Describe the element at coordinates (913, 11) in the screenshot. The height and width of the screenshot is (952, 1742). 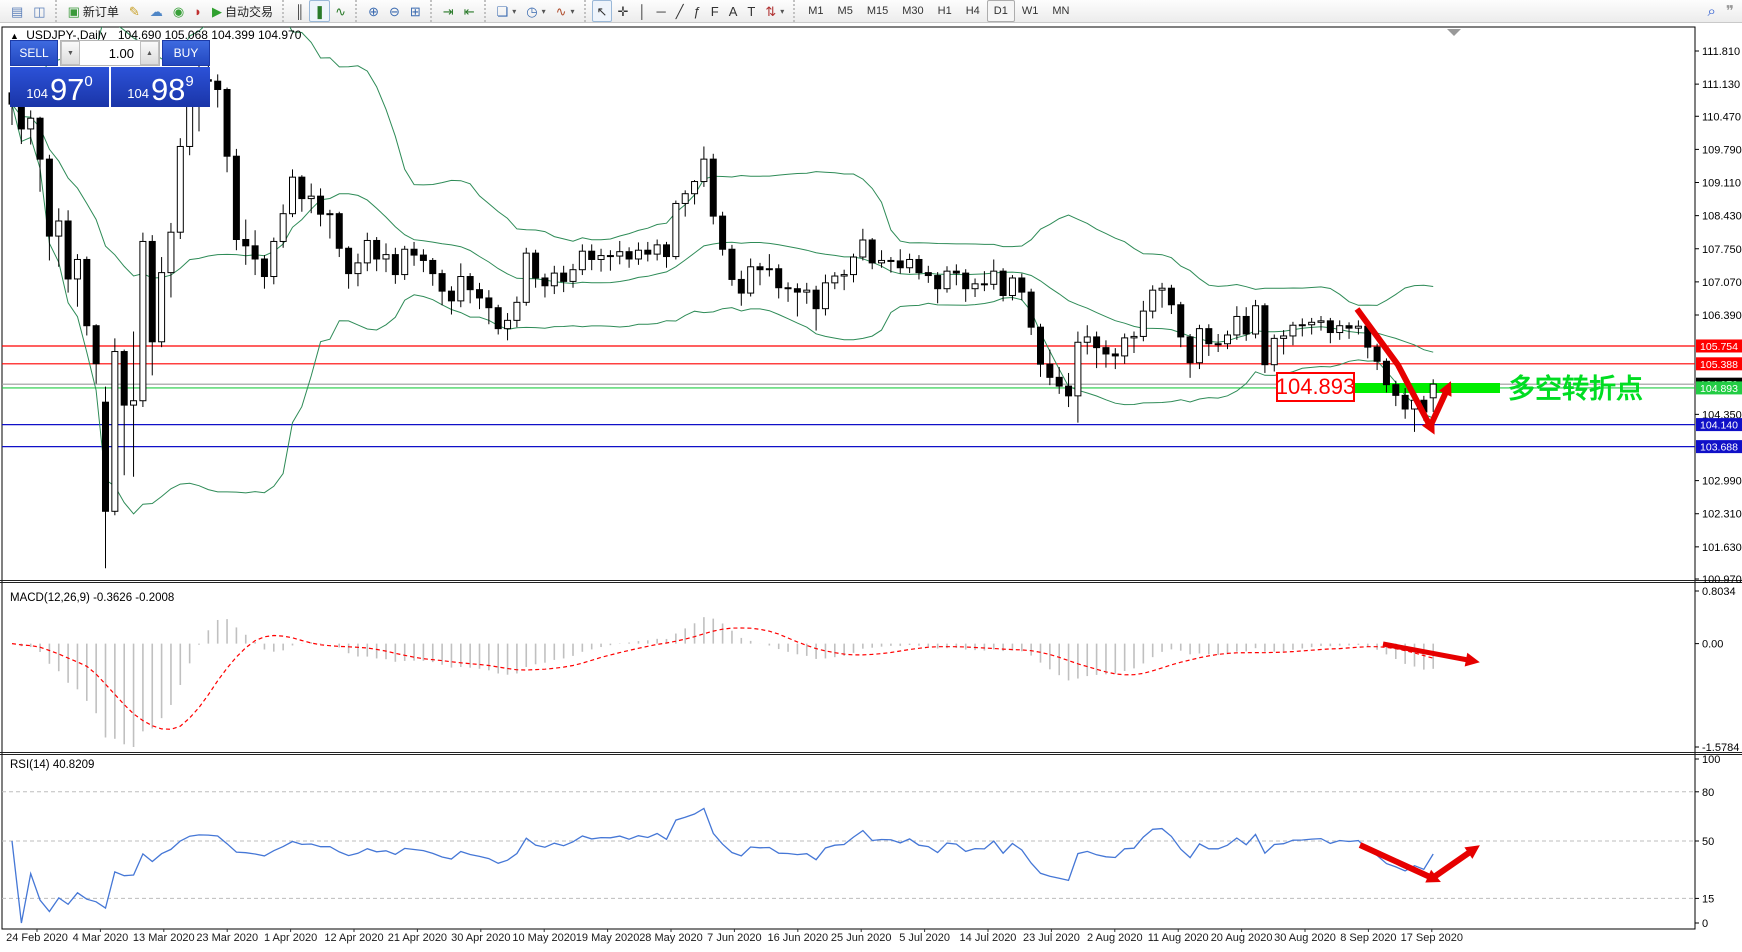
I see `timeframe-m30-button: M30` at that location.